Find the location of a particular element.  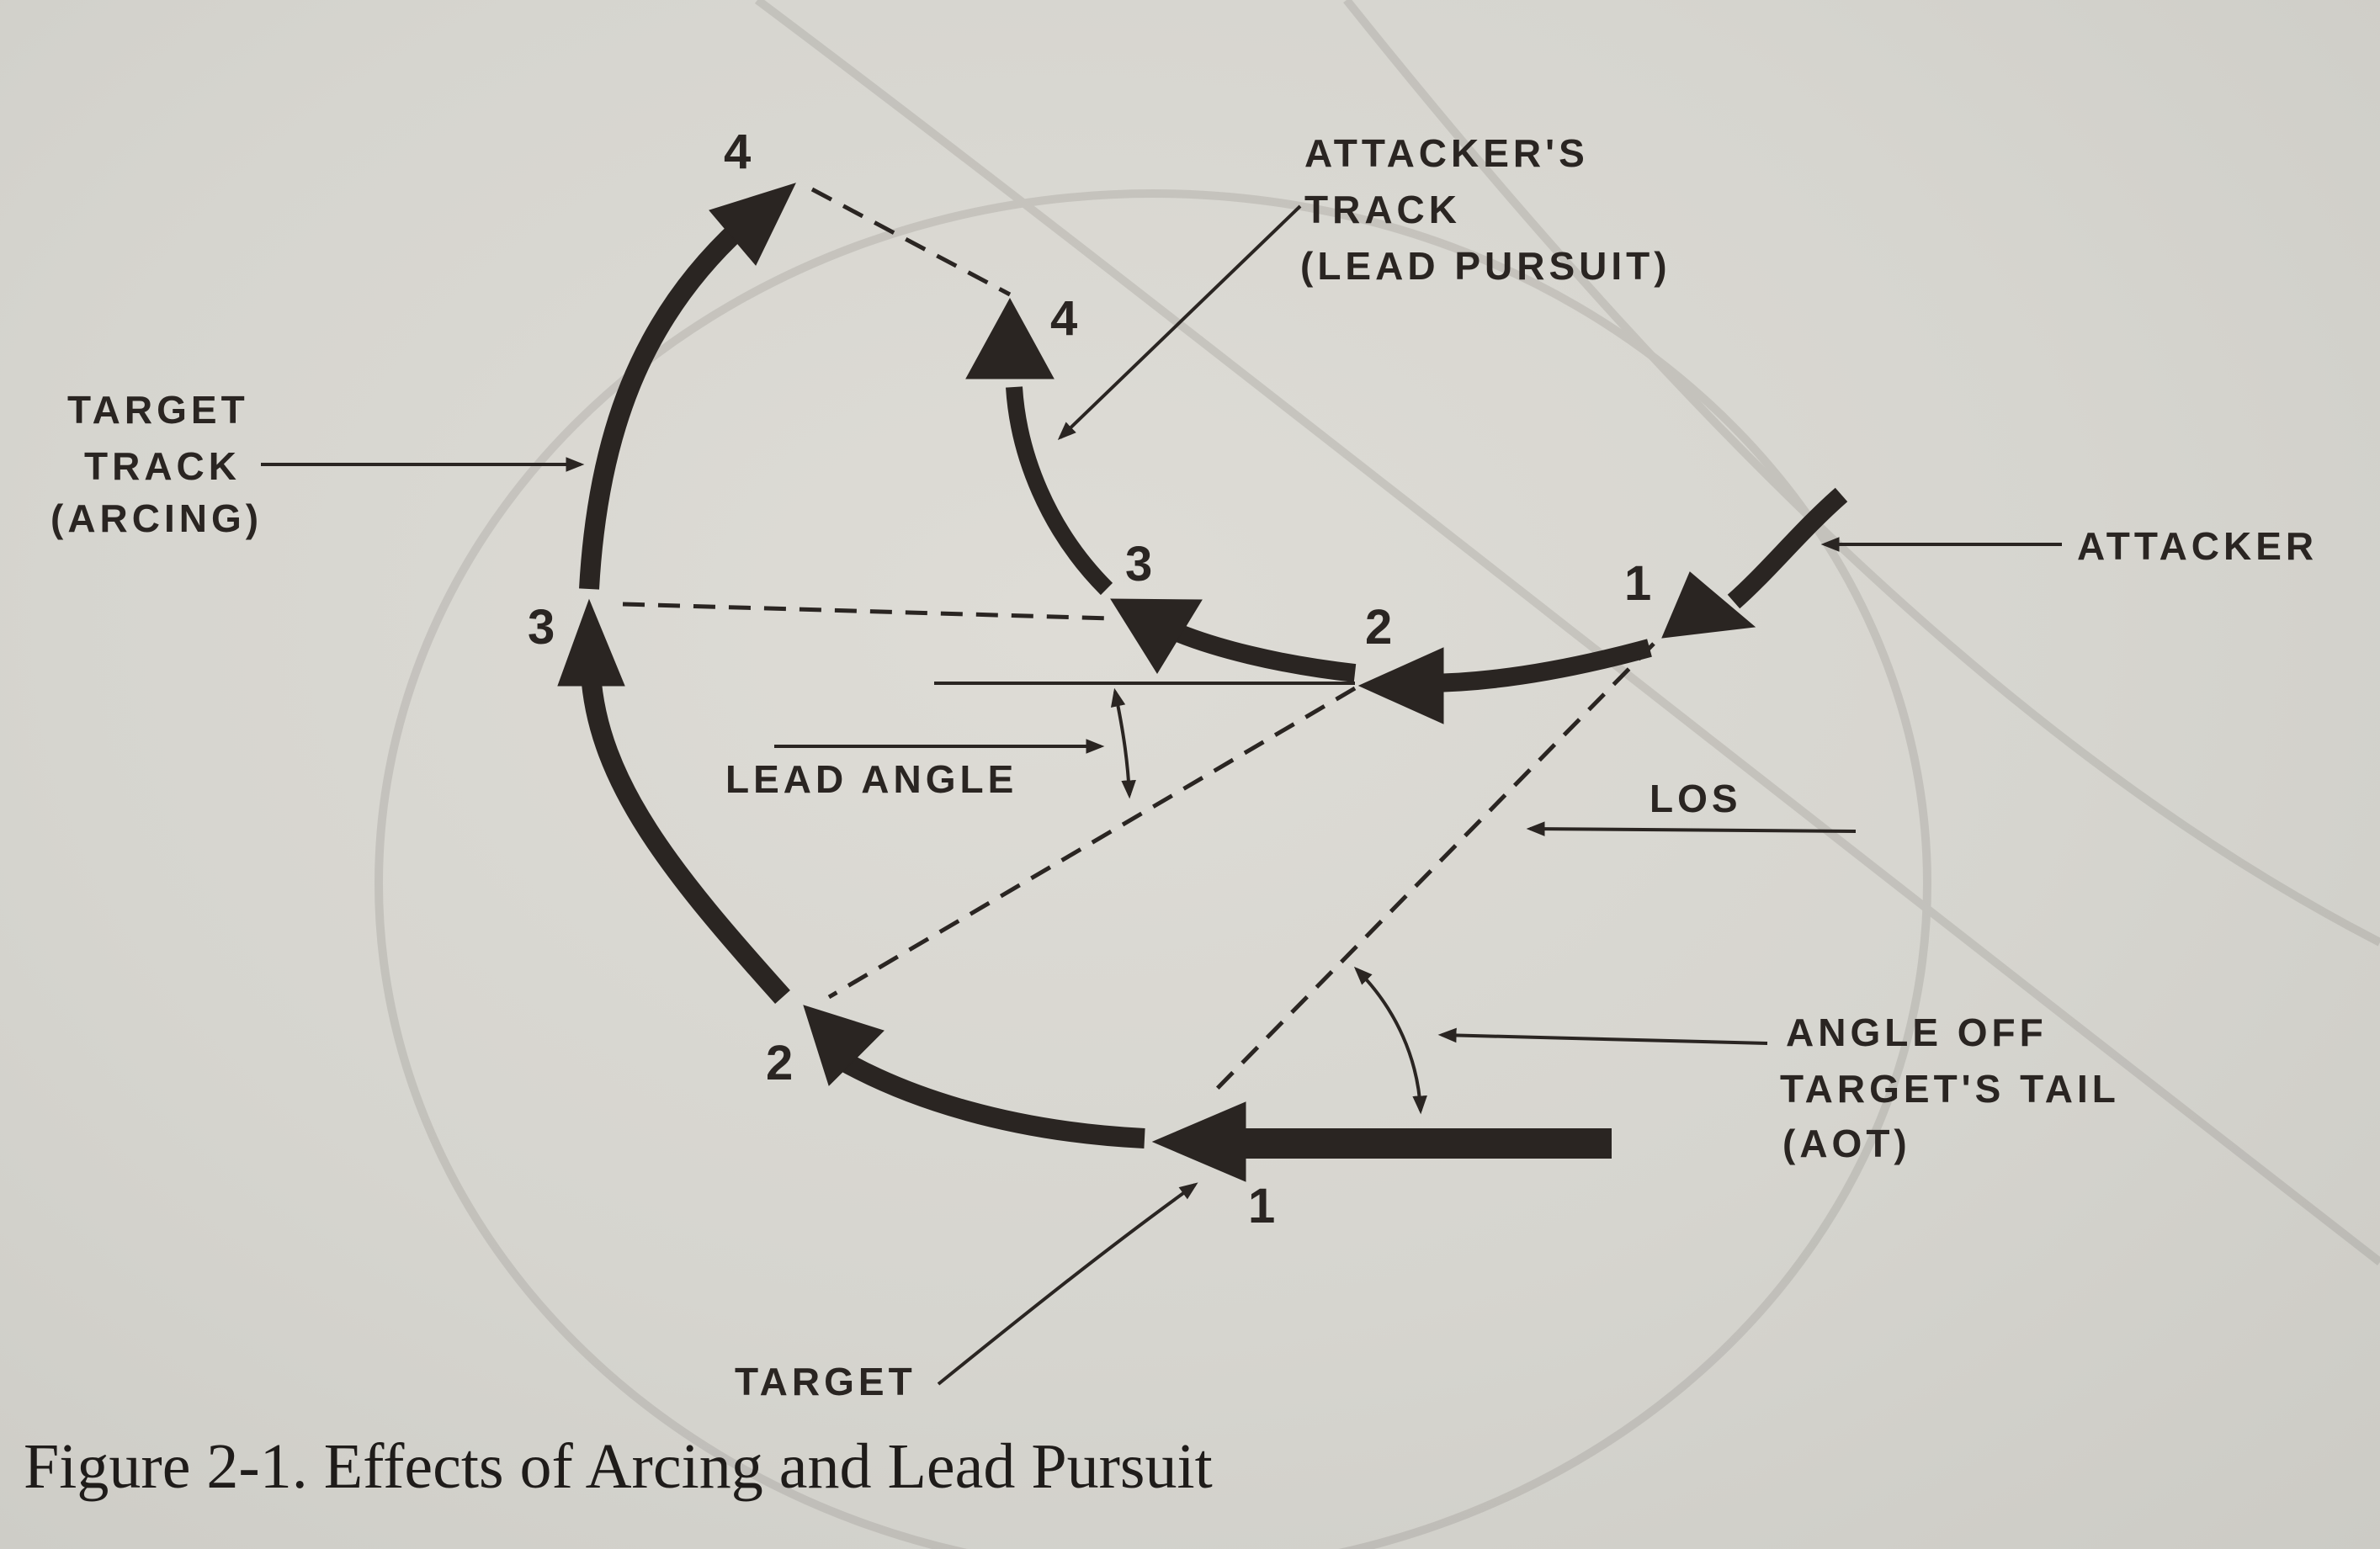

attackers-track-label-line2: TRACK is located at coordinates (1382, 209).